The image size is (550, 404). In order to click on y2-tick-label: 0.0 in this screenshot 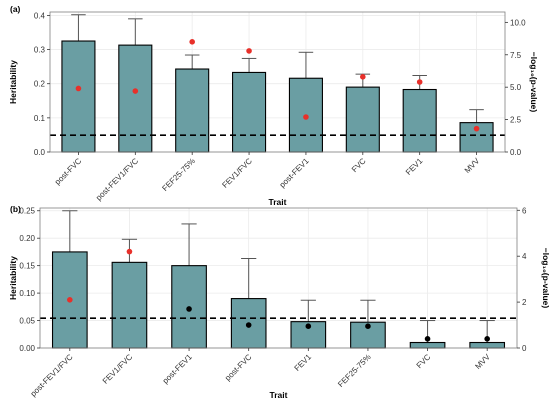, I will do `click(516, 152)`.